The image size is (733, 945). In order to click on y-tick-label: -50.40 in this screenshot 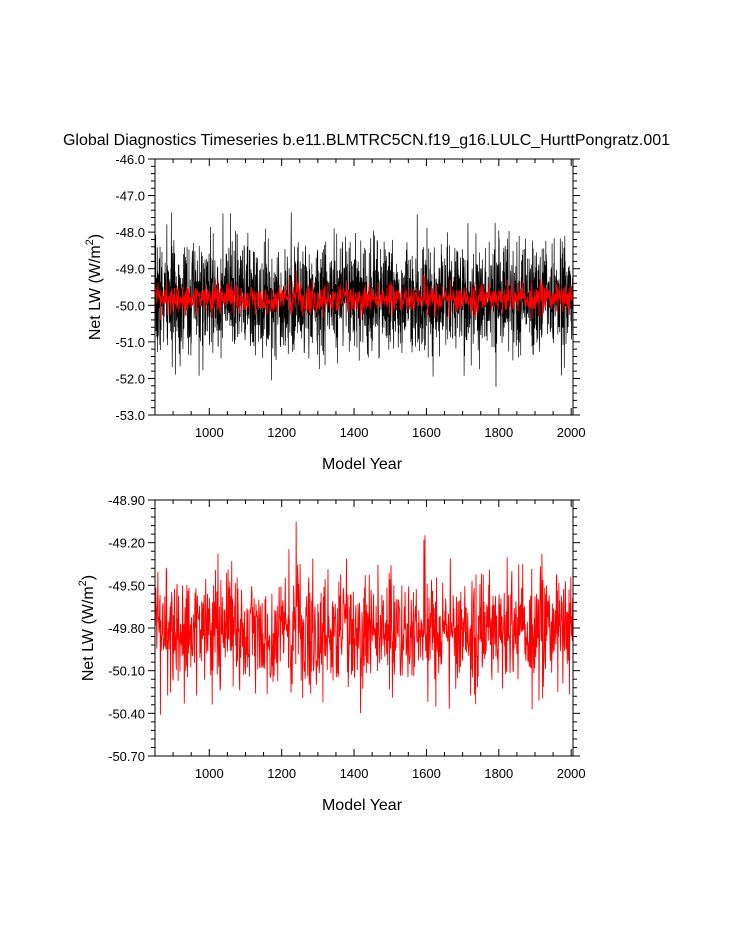, I will do `click(126, 713)`.